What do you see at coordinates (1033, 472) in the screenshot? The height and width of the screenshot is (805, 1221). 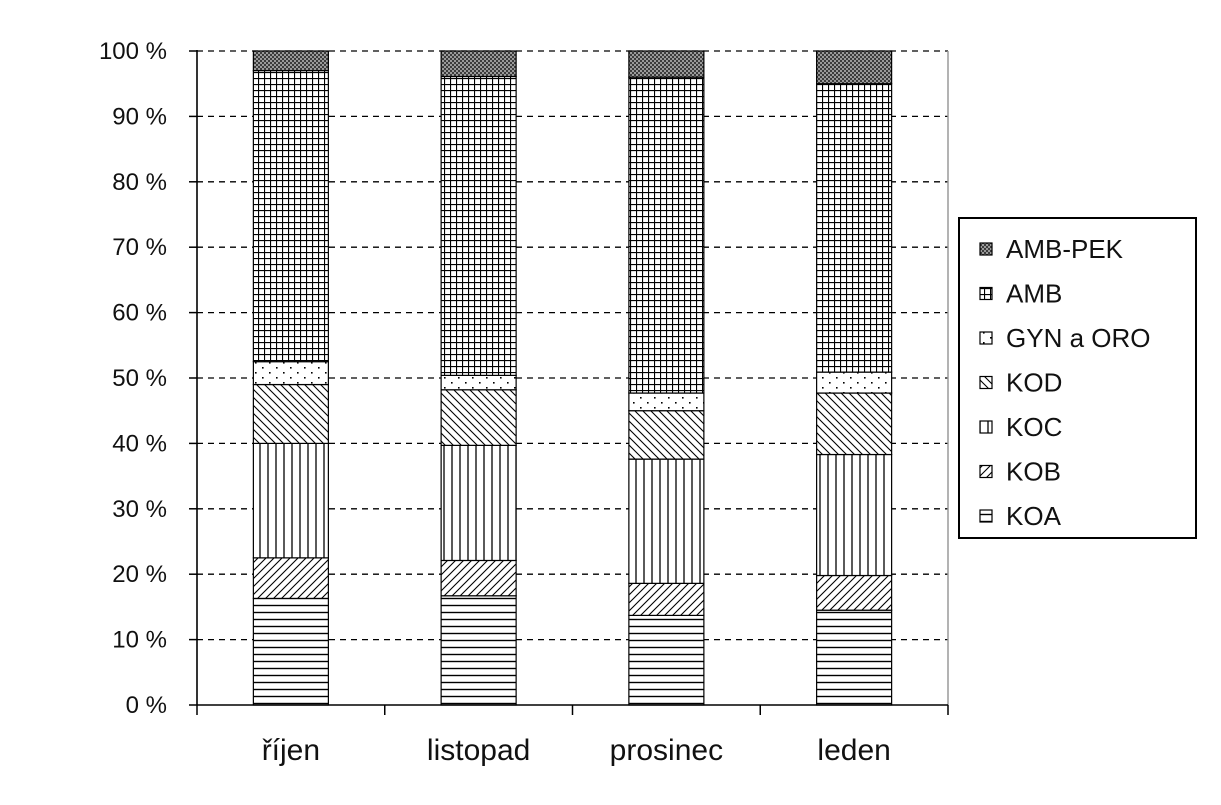 I see `legend-label: KOB` at bounding box center [1033, 472].